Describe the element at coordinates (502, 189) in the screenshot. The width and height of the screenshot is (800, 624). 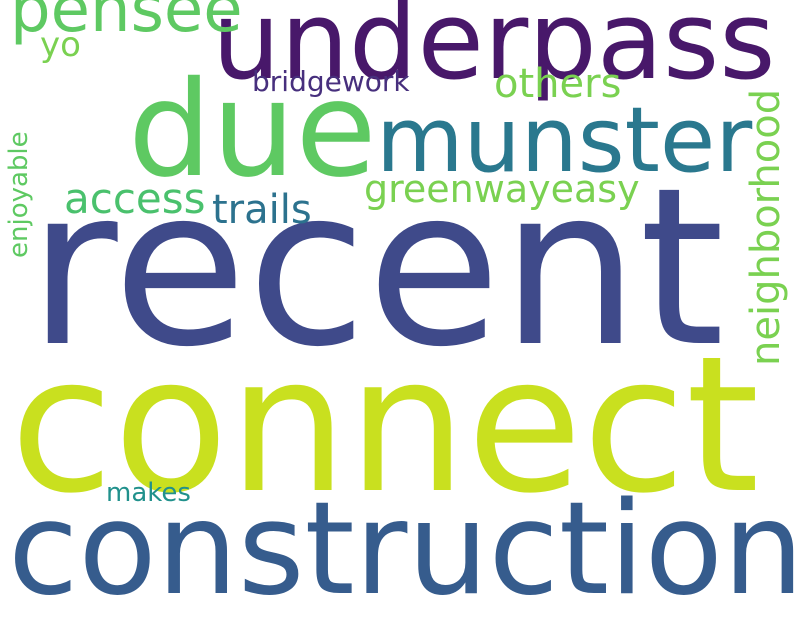
I see `word-greenwayeasy: greenwayeasy` at that location.